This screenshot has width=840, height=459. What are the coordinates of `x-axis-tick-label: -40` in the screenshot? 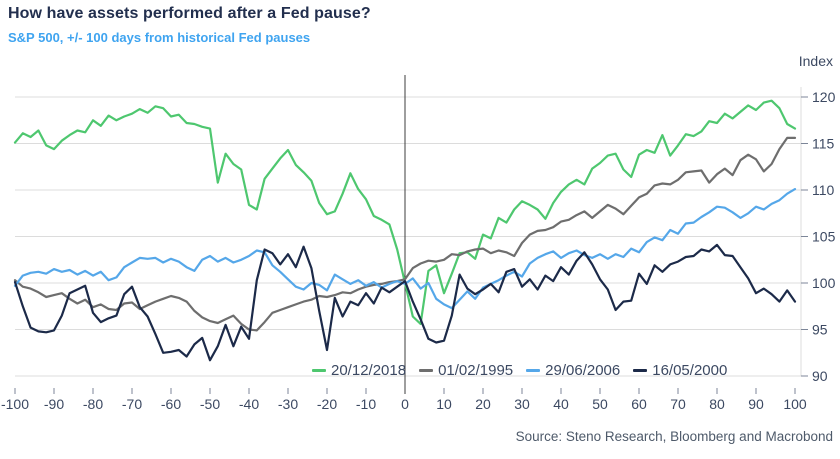 It's located at (249, 404).